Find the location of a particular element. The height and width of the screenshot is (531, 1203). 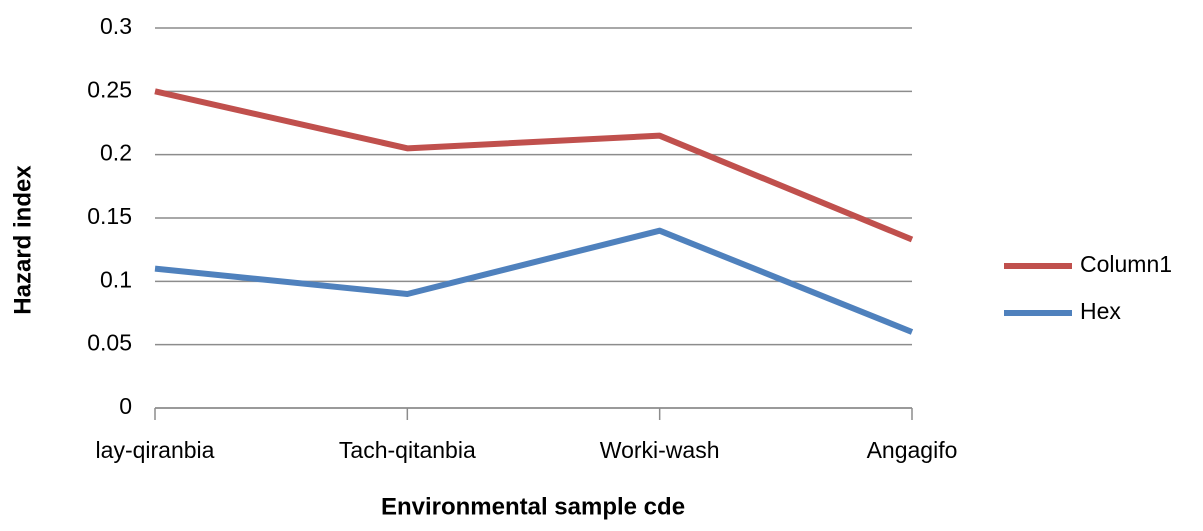

y-tick-label: 0.25 is located at coordinates (109, 89).